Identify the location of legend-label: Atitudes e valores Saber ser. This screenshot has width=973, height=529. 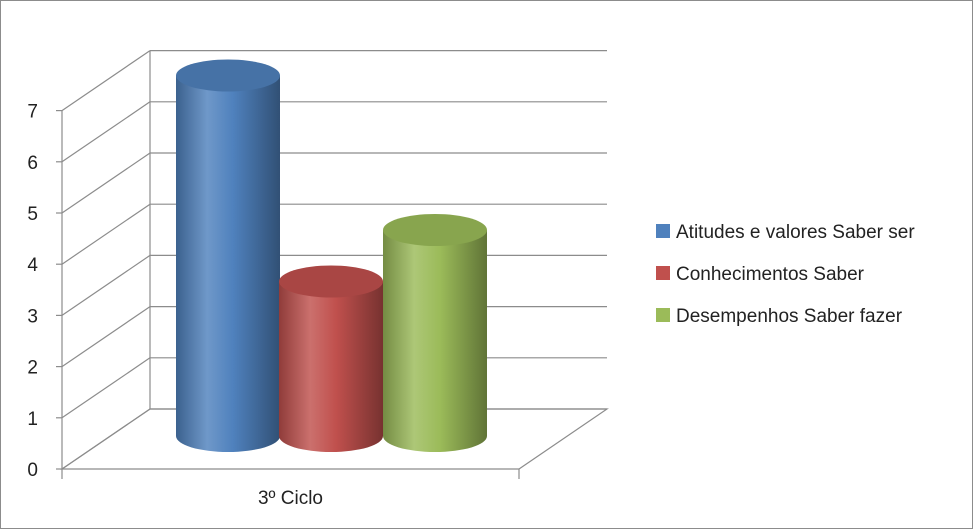
(795, 232).